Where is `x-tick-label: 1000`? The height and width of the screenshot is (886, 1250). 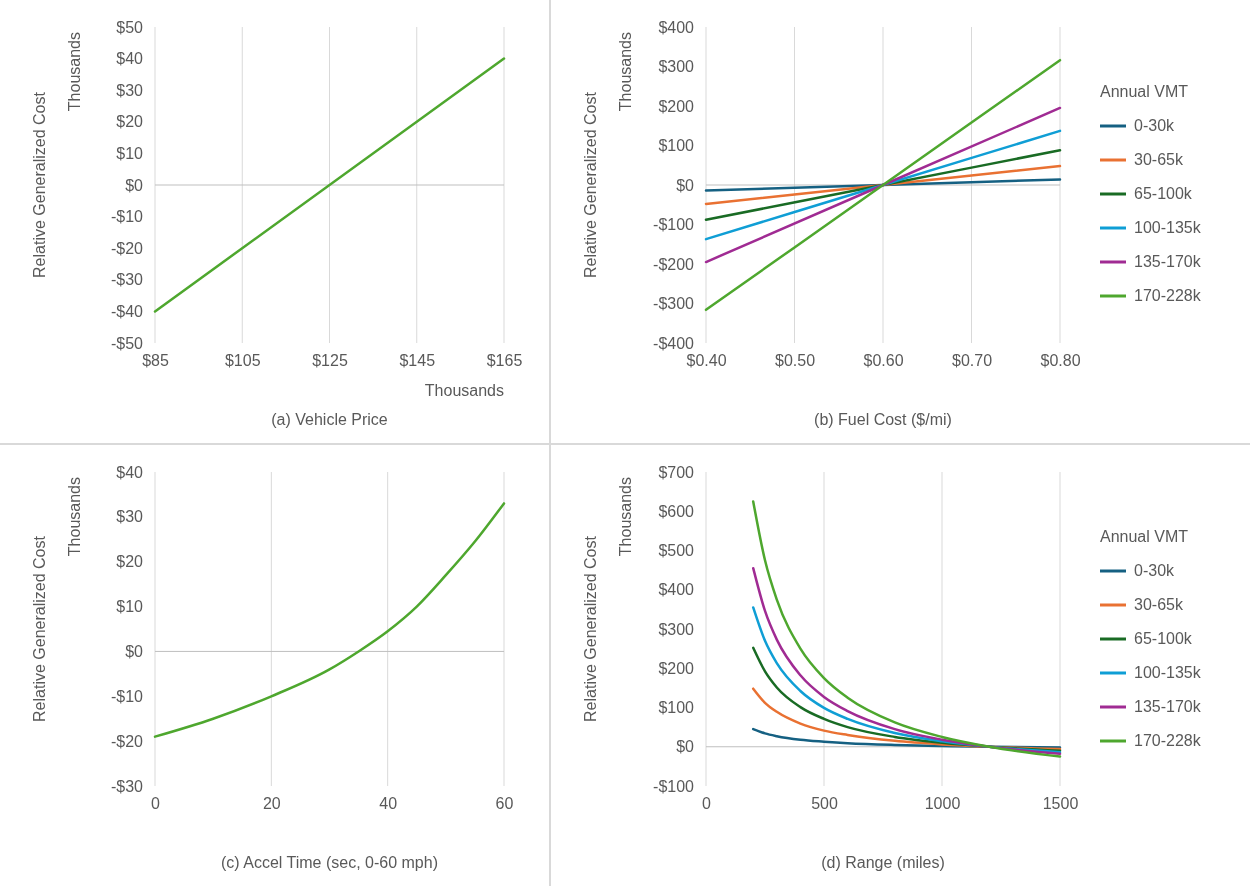
x-tick-label: 1000 is located at coordinates (942, 804).